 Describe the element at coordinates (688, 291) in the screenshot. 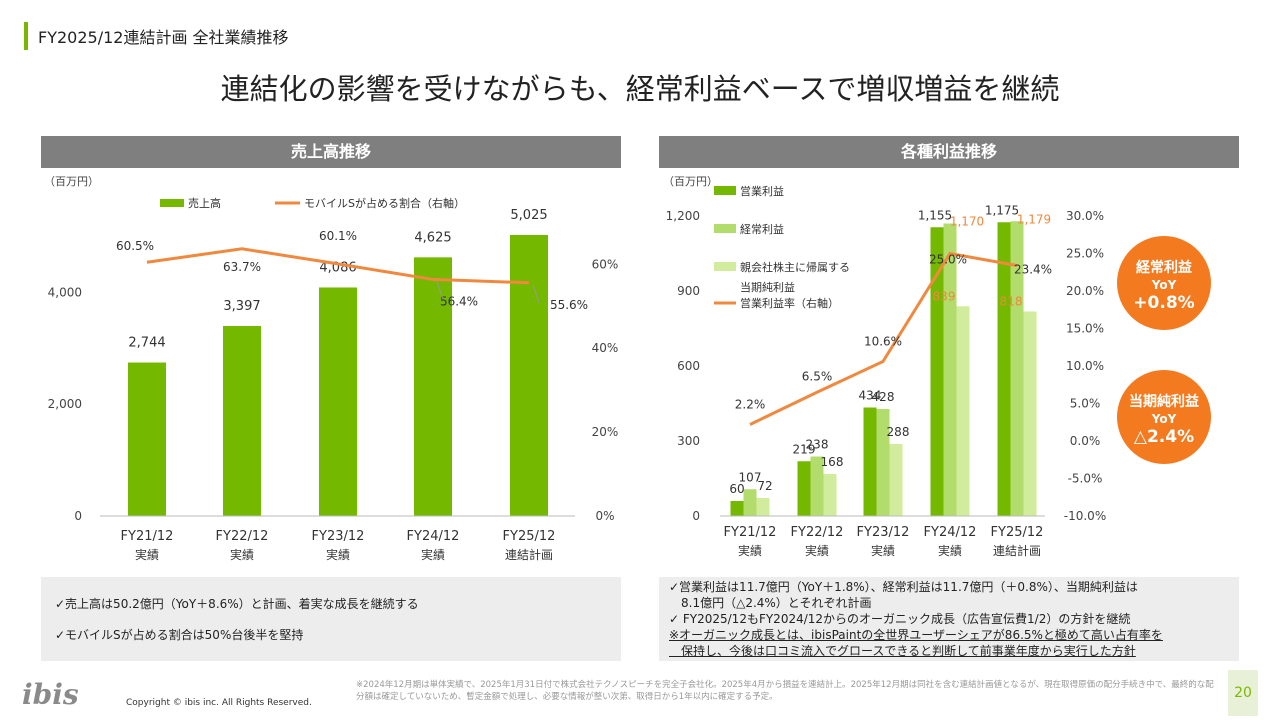

I see `y-left-tick-label: 900` at that location.